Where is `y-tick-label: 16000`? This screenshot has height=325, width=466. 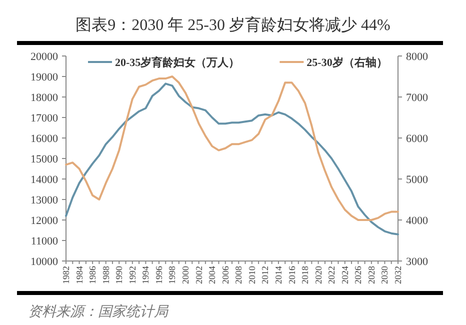
y-tick-label: 16000 is located at coordinates (44, 139).